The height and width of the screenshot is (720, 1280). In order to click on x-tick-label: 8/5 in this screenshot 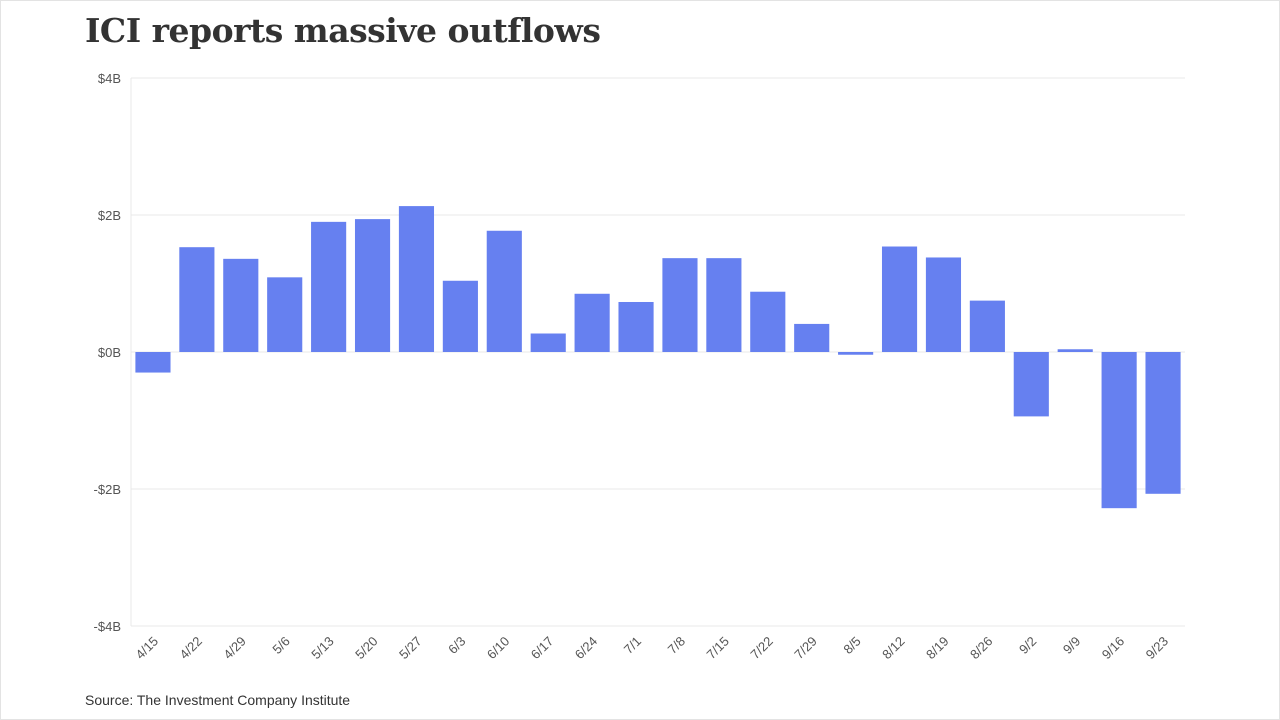, I will do `click(851, 645)`.